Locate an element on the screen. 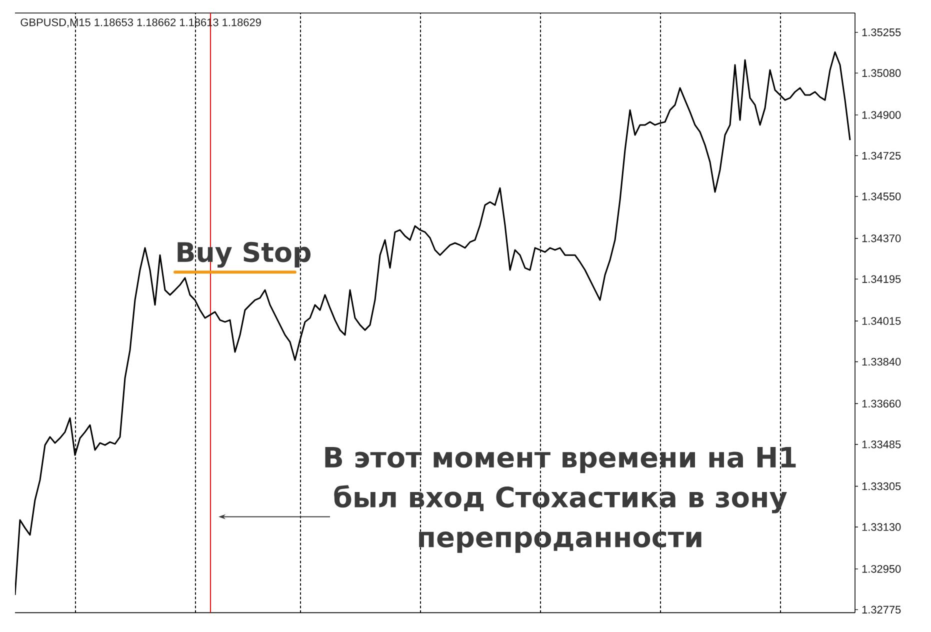 This screenshot has height=632, width=931. y-tick-label: 1.33305 is located at coordinates (881, 486).